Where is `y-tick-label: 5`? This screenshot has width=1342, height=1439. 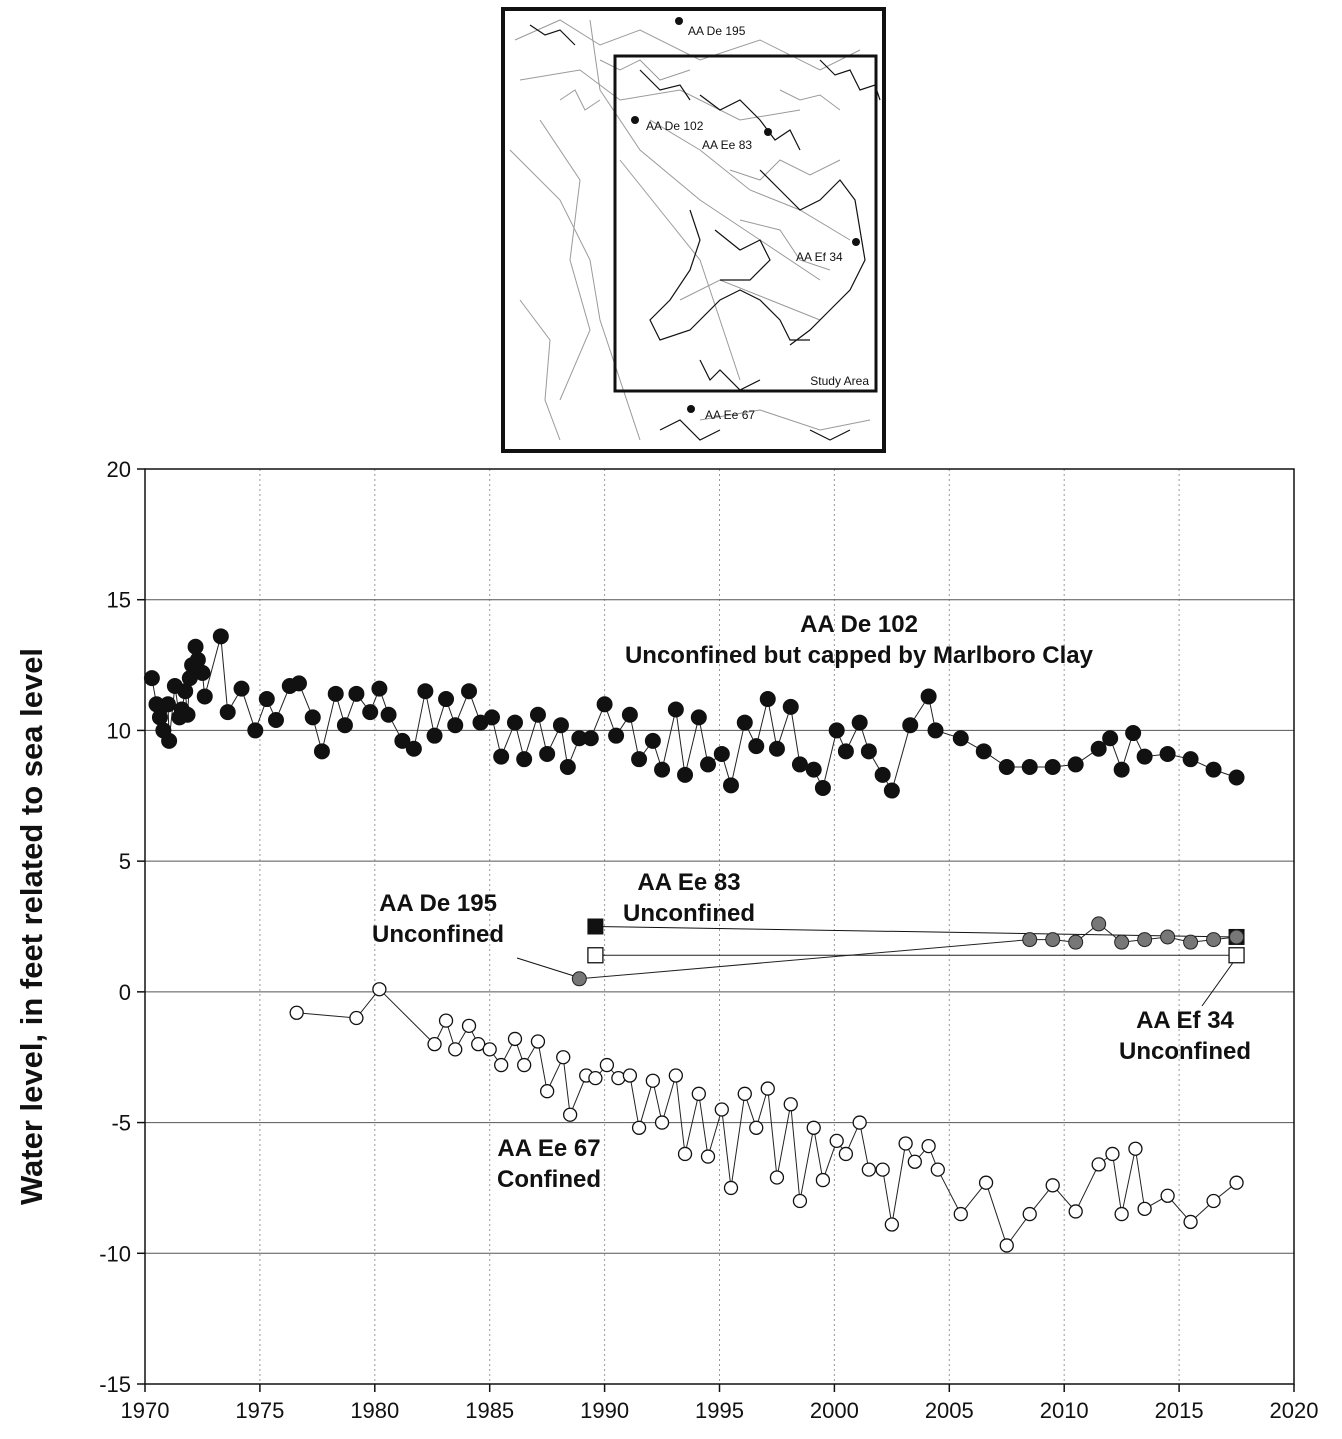 y-tick-label: 5 is located at coordinates (125, 861).